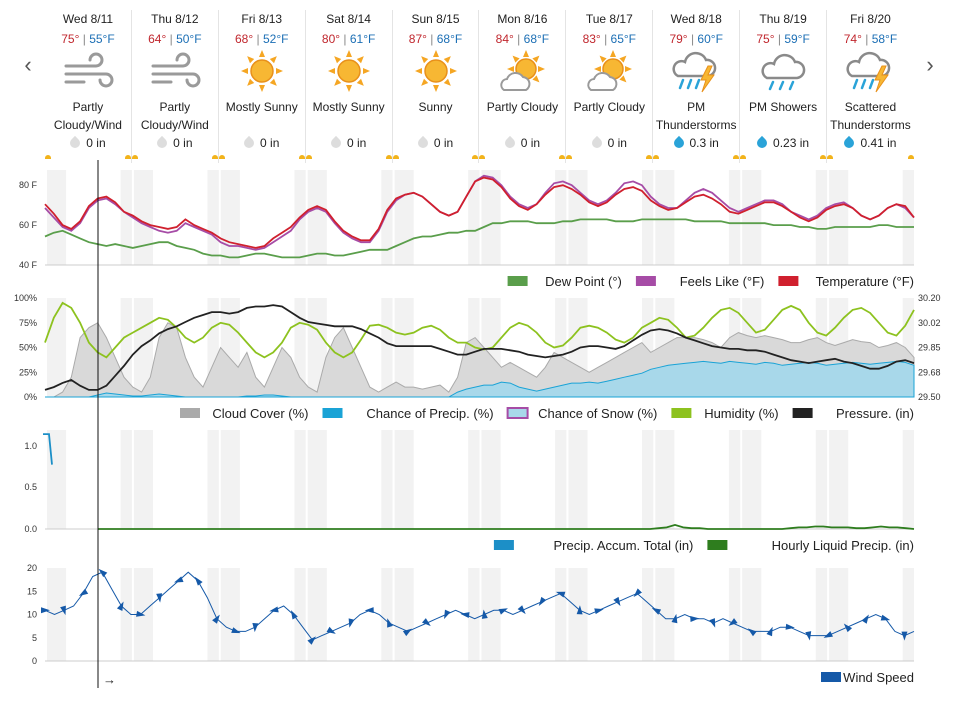 The height and width of the screenshot is (708, 965). Describe the element at coordinates (28, 64) in the screenshot. I see `prev-arrow-button: ‹` at that location.